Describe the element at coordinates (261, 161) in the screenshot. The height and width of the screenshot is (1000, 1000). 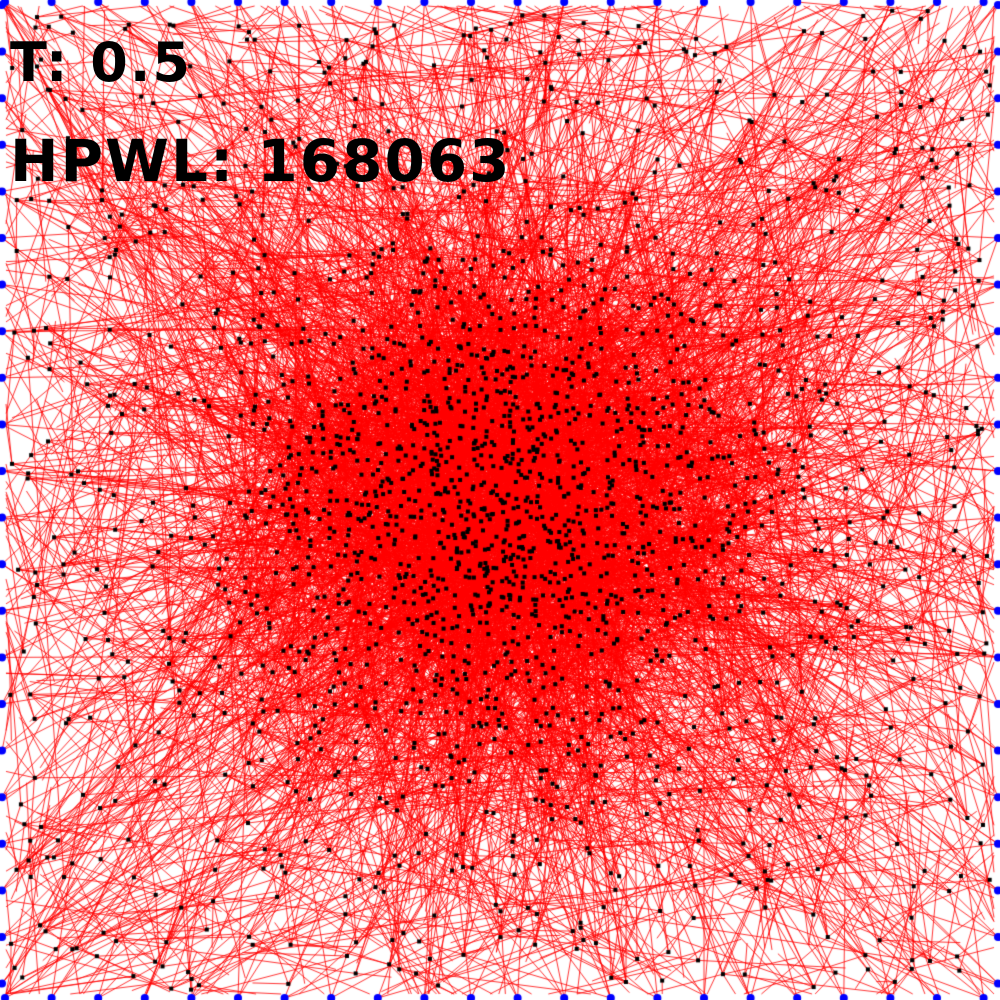
I see `hpwl-label: HPWL: 168063` at that location.